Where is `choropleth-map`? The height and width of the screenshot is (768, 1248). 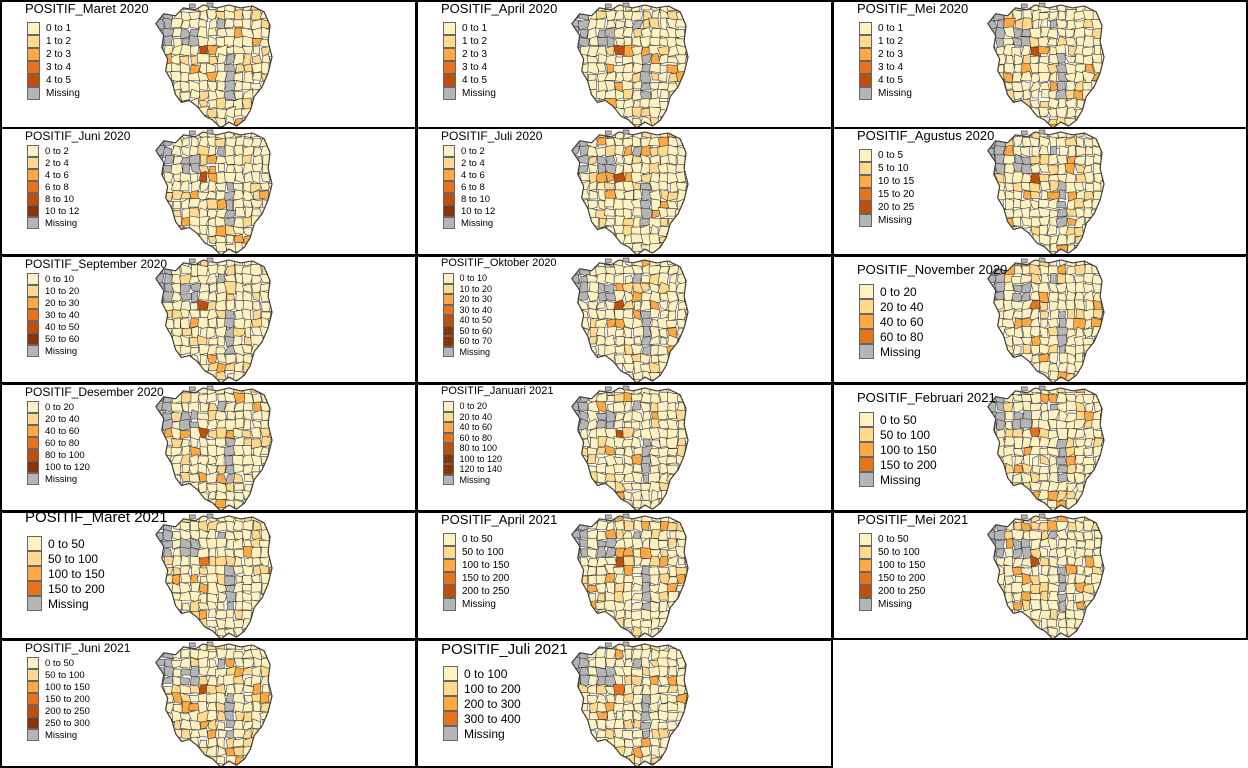 choropleth-map is located at coordinates (1046, 319).